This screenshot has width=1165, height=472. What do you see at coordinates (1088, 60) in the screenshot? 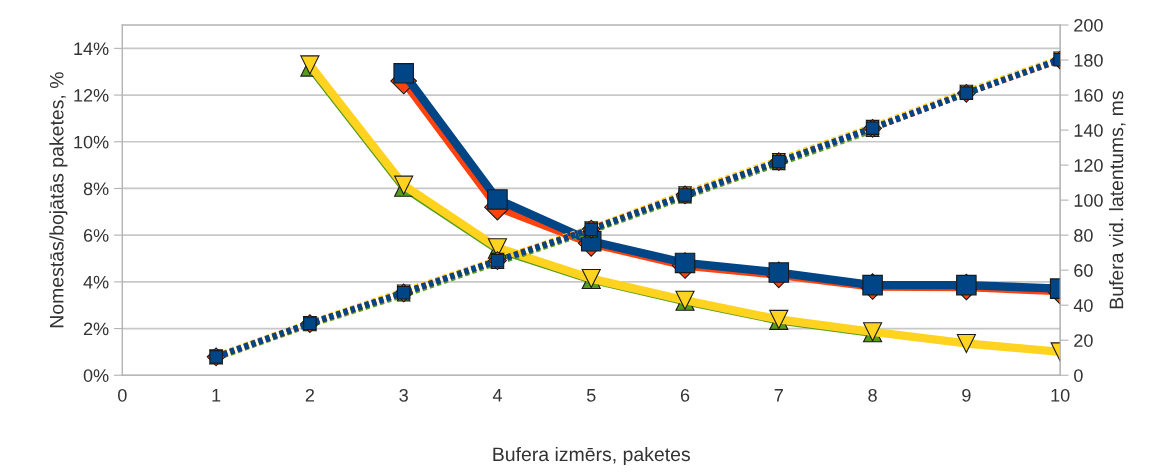
I see `y2-tick-label: 180` at bounding box center [1088, 60].